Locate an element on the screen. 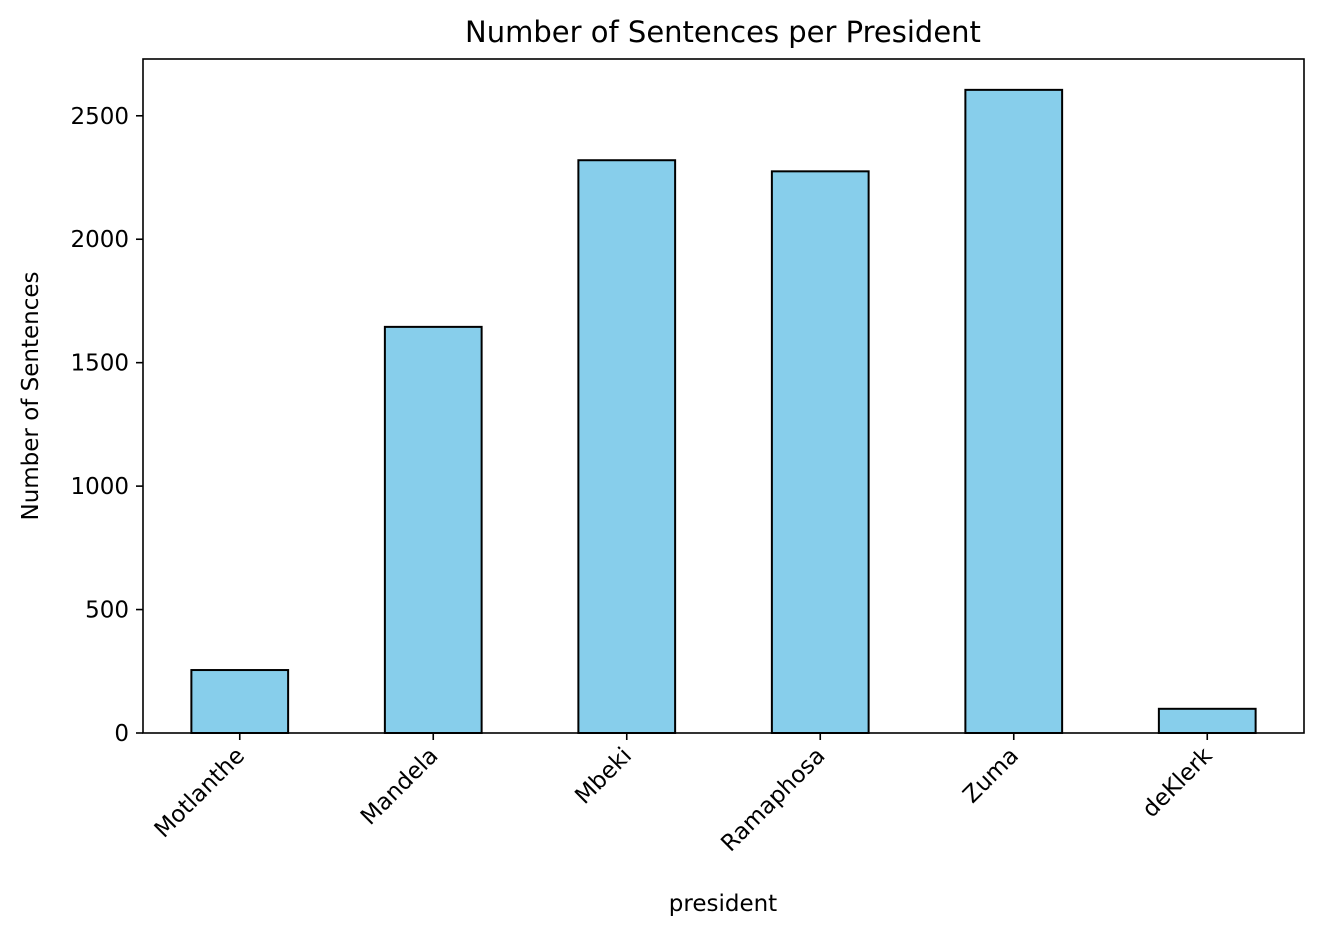  bar-ramaphosa is located at coordinates (820, 452).